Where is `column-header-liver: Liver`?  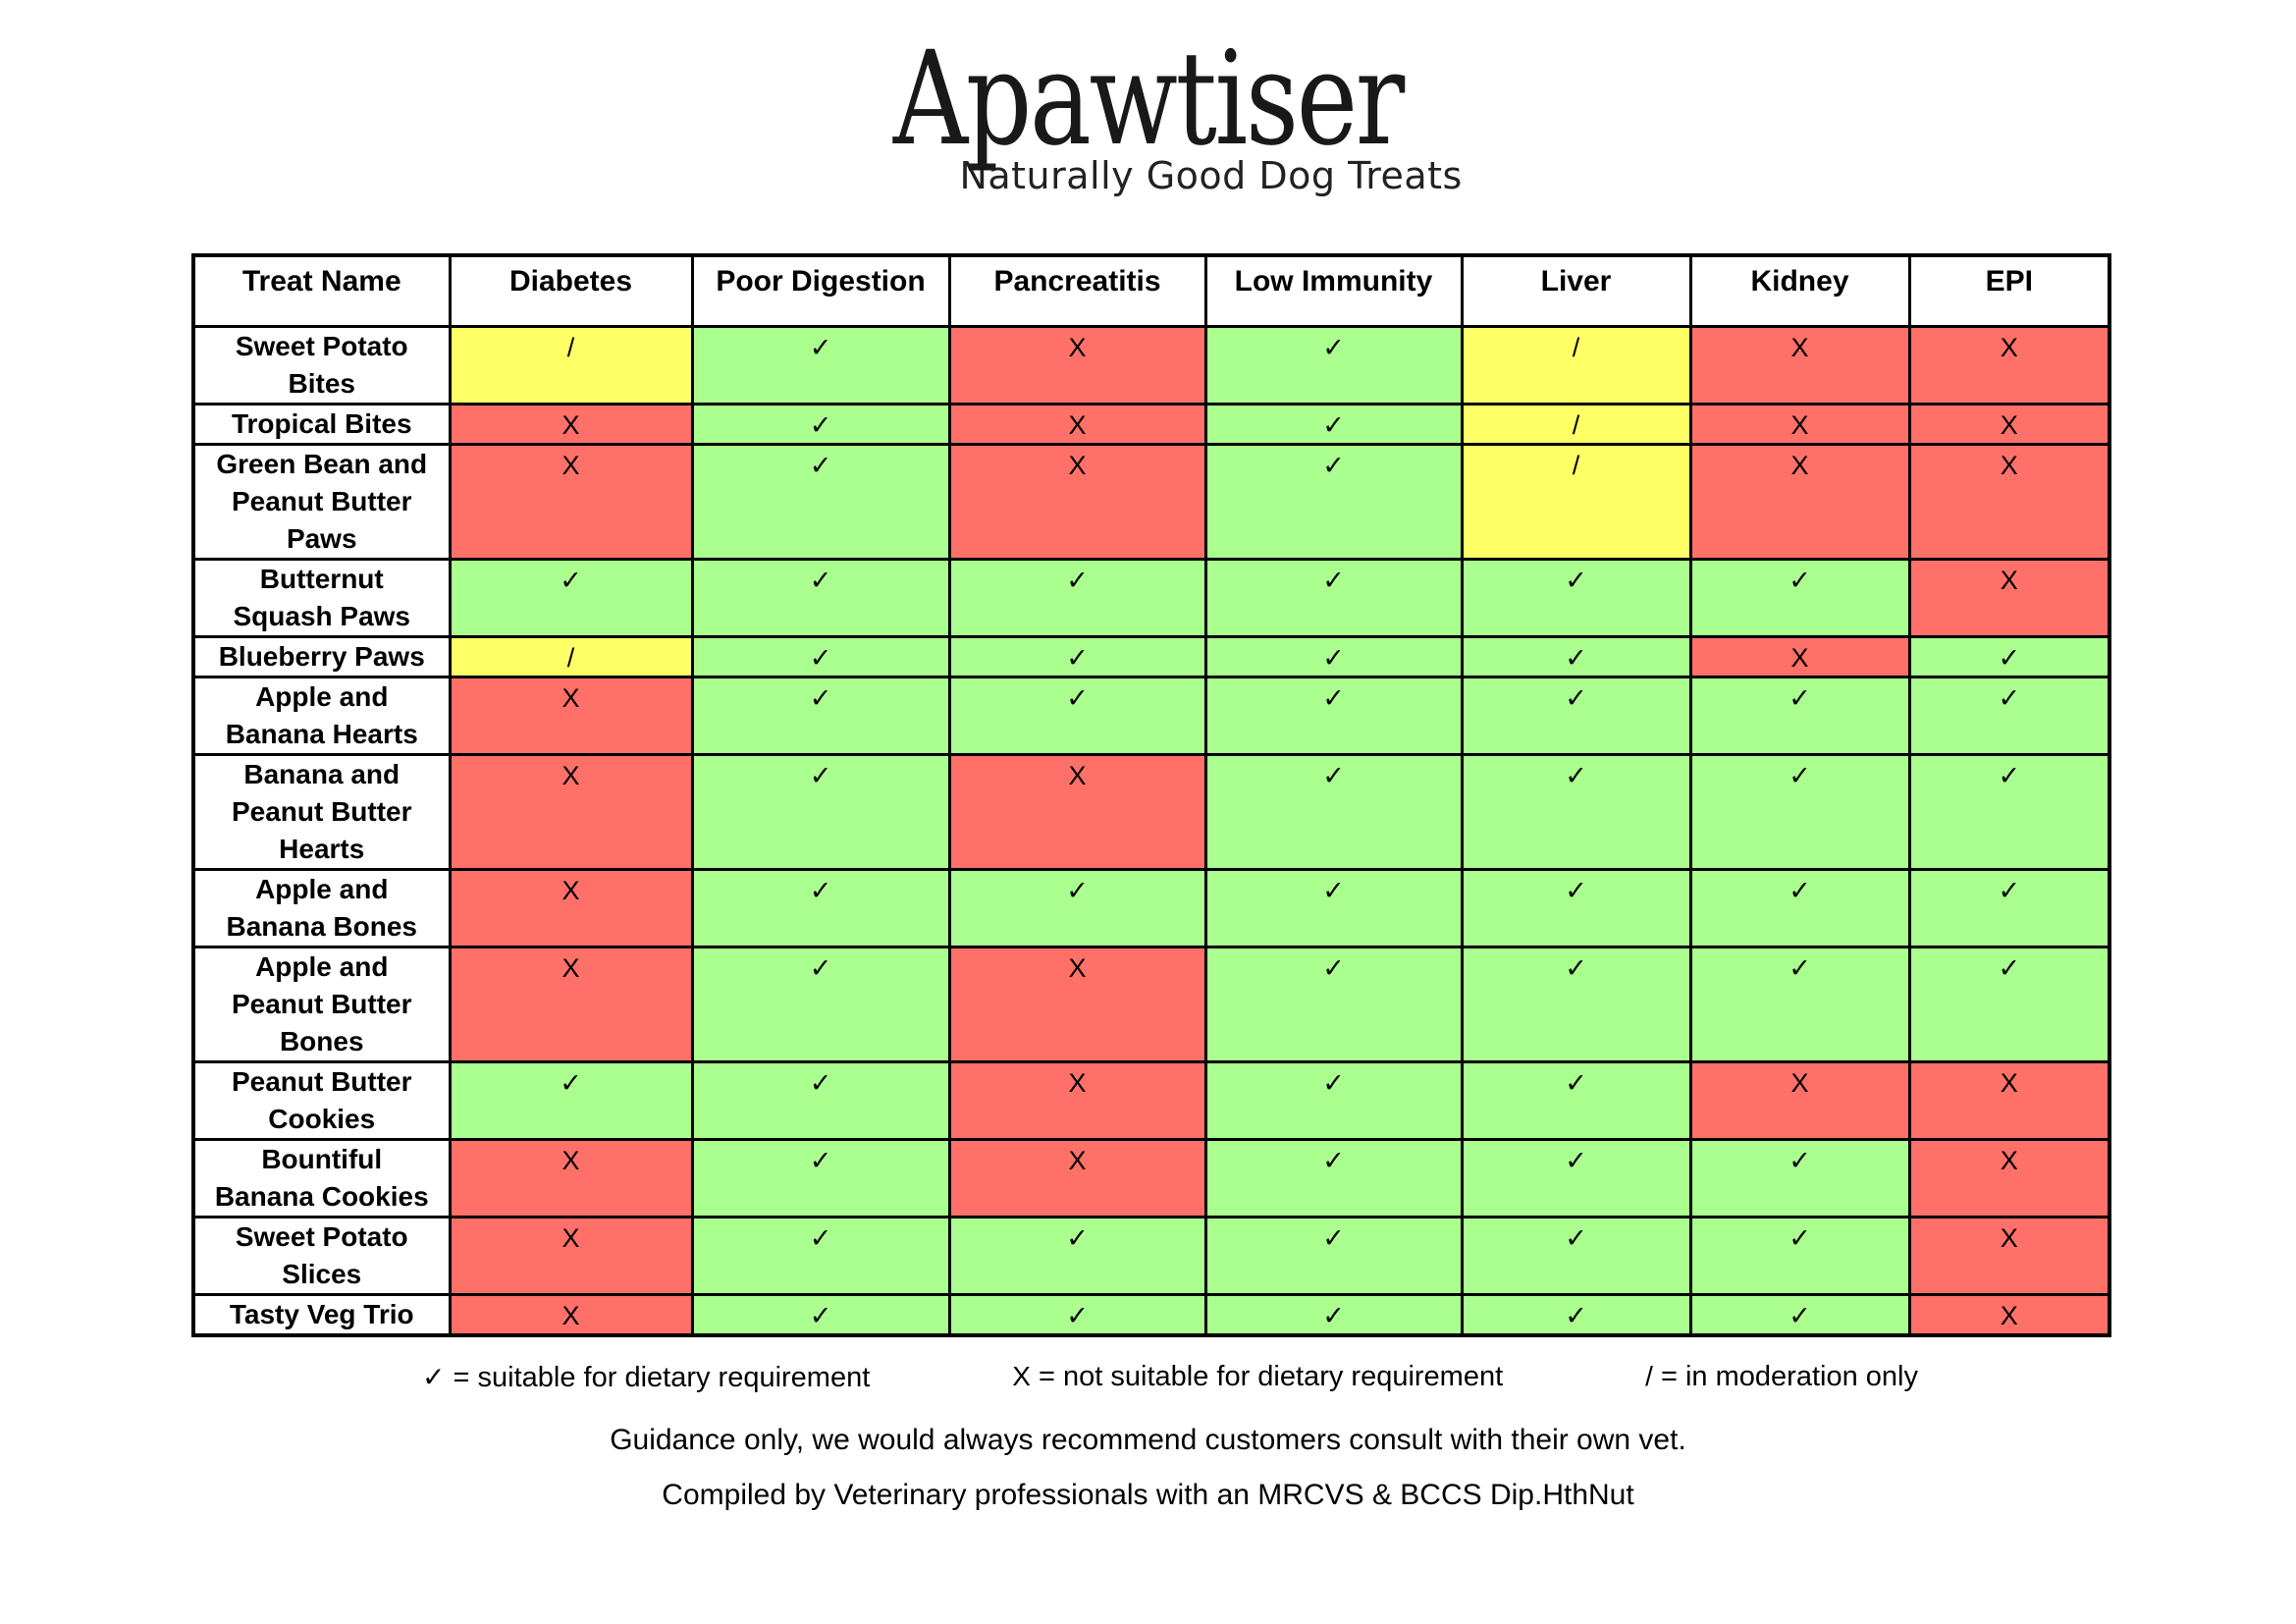 column-header-liver: Liver is located at coordinates (1576, 290).